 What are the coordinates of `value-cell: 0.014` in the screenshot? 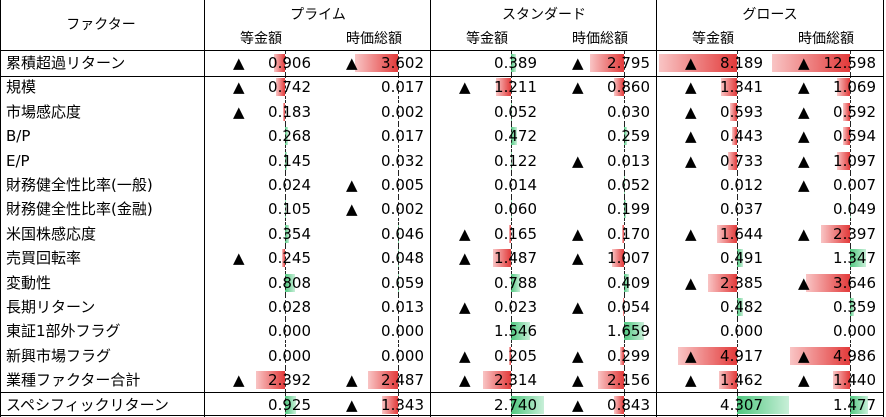 It's located at (487, 185).